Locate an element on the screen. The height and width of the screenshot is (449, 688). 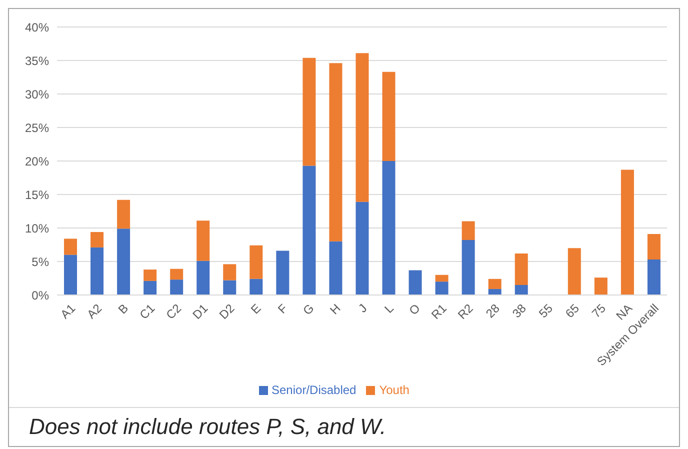
x-tick-label: A2 is located at coordinates (94, 311).